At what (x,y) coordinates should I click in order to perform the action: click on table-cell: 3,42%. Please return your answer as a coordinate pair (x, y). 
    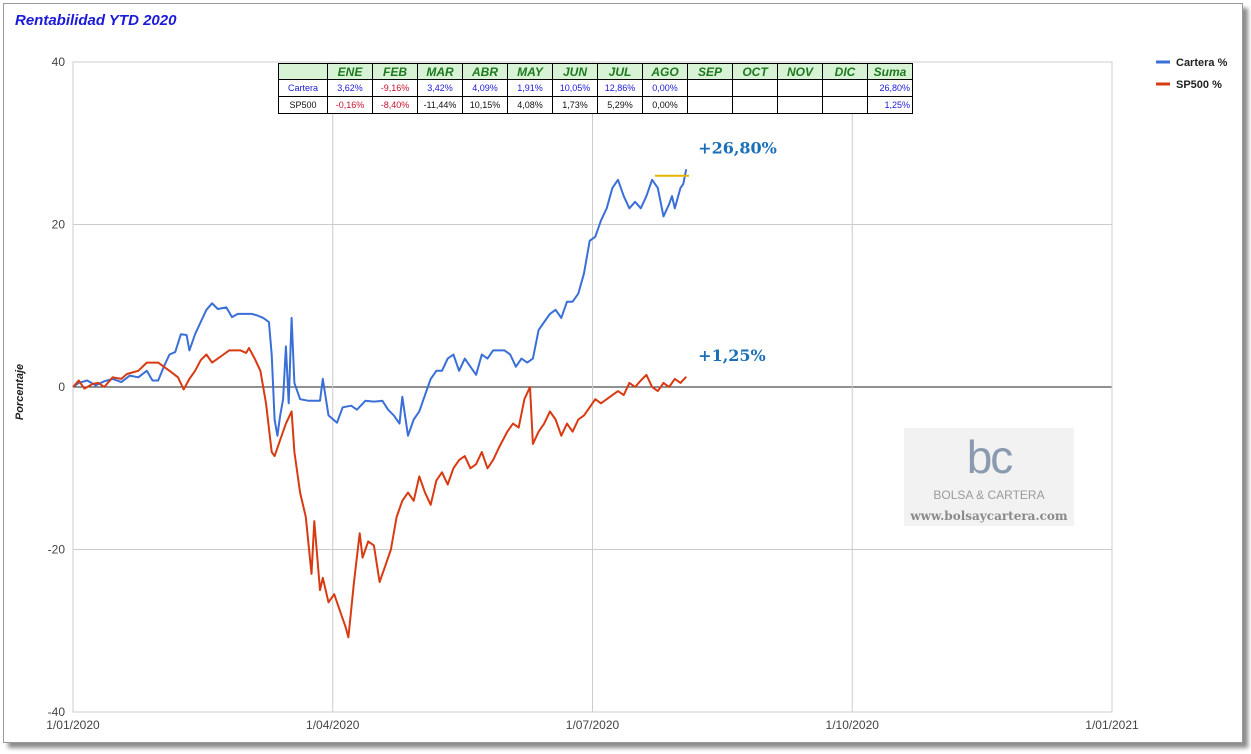
    Looking at the image, I should click on (440, 88).